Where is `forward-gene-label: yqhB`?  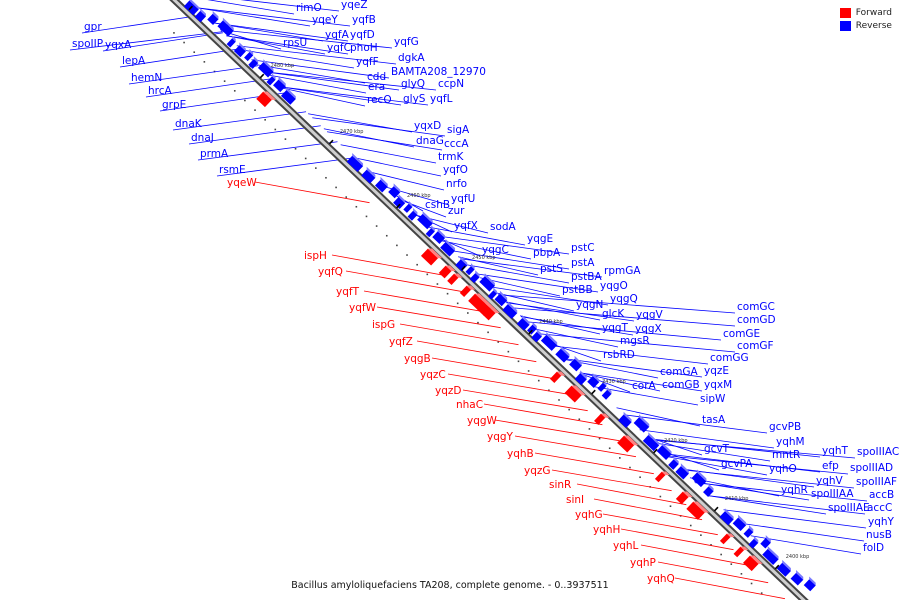
forward-gene-label: yqhB is located at coordinates (520, 454).